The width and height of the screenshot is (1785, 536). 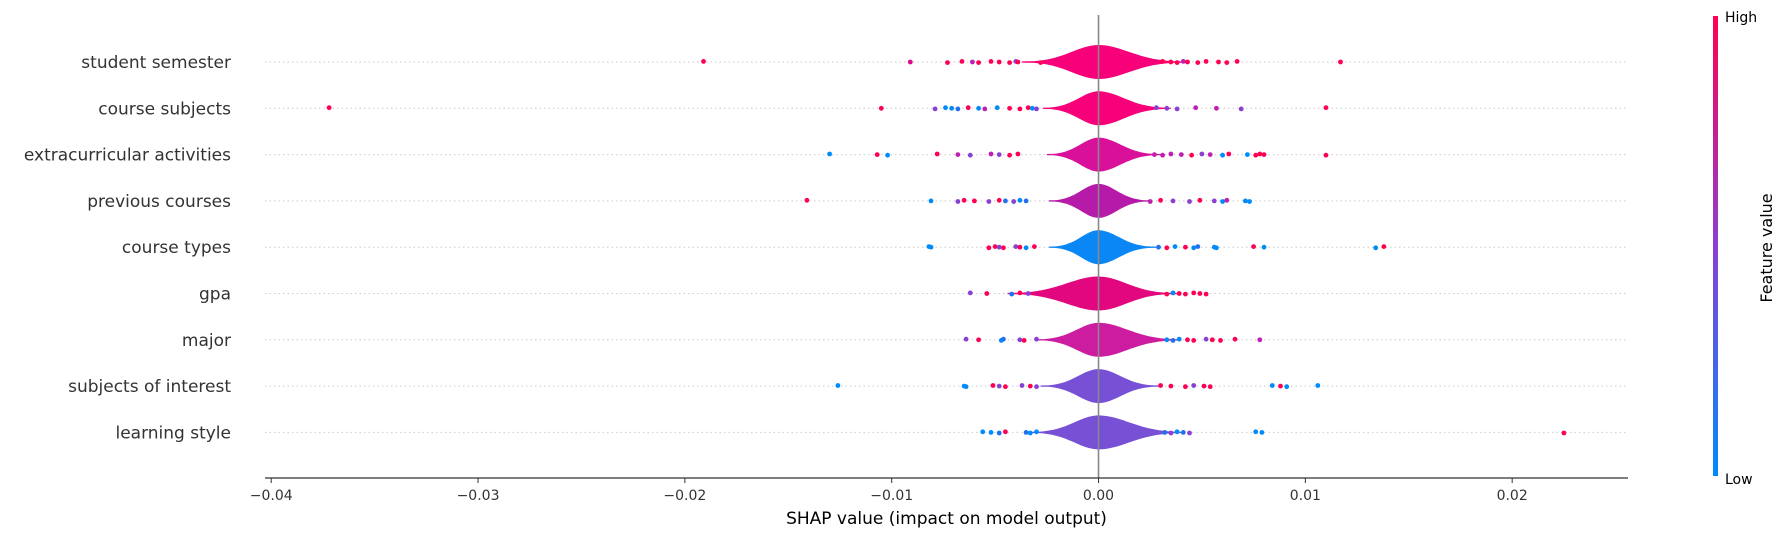 I want to click on colorbar-title: Feature value, so click(x=1766, y=247).